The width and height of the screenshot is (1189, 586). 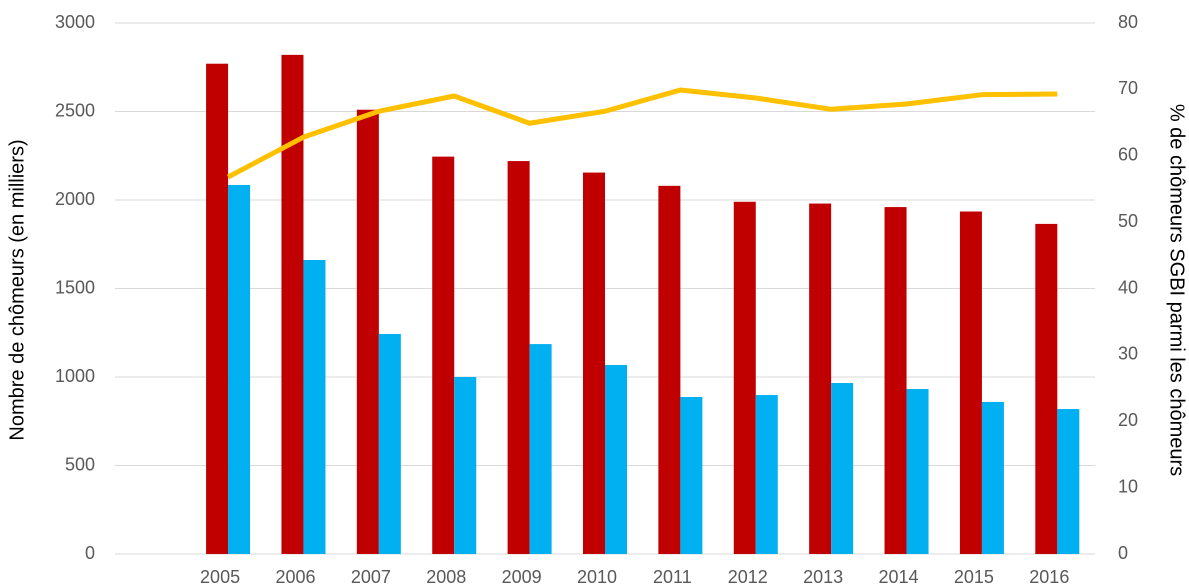 What do you see at coordinates (75, 199) in the screenshot?
I see `y-tick-label: 2000` at bounding box center [75, 199].